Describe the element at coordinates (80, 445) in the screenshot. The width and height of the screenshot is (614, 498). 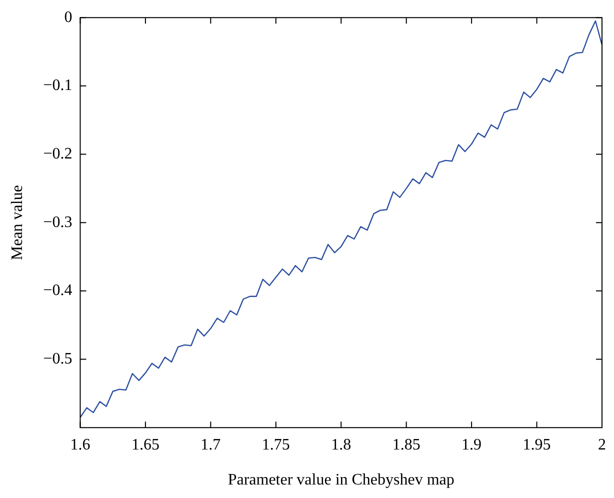
I see `x-tick-label: 1.6` at that location.